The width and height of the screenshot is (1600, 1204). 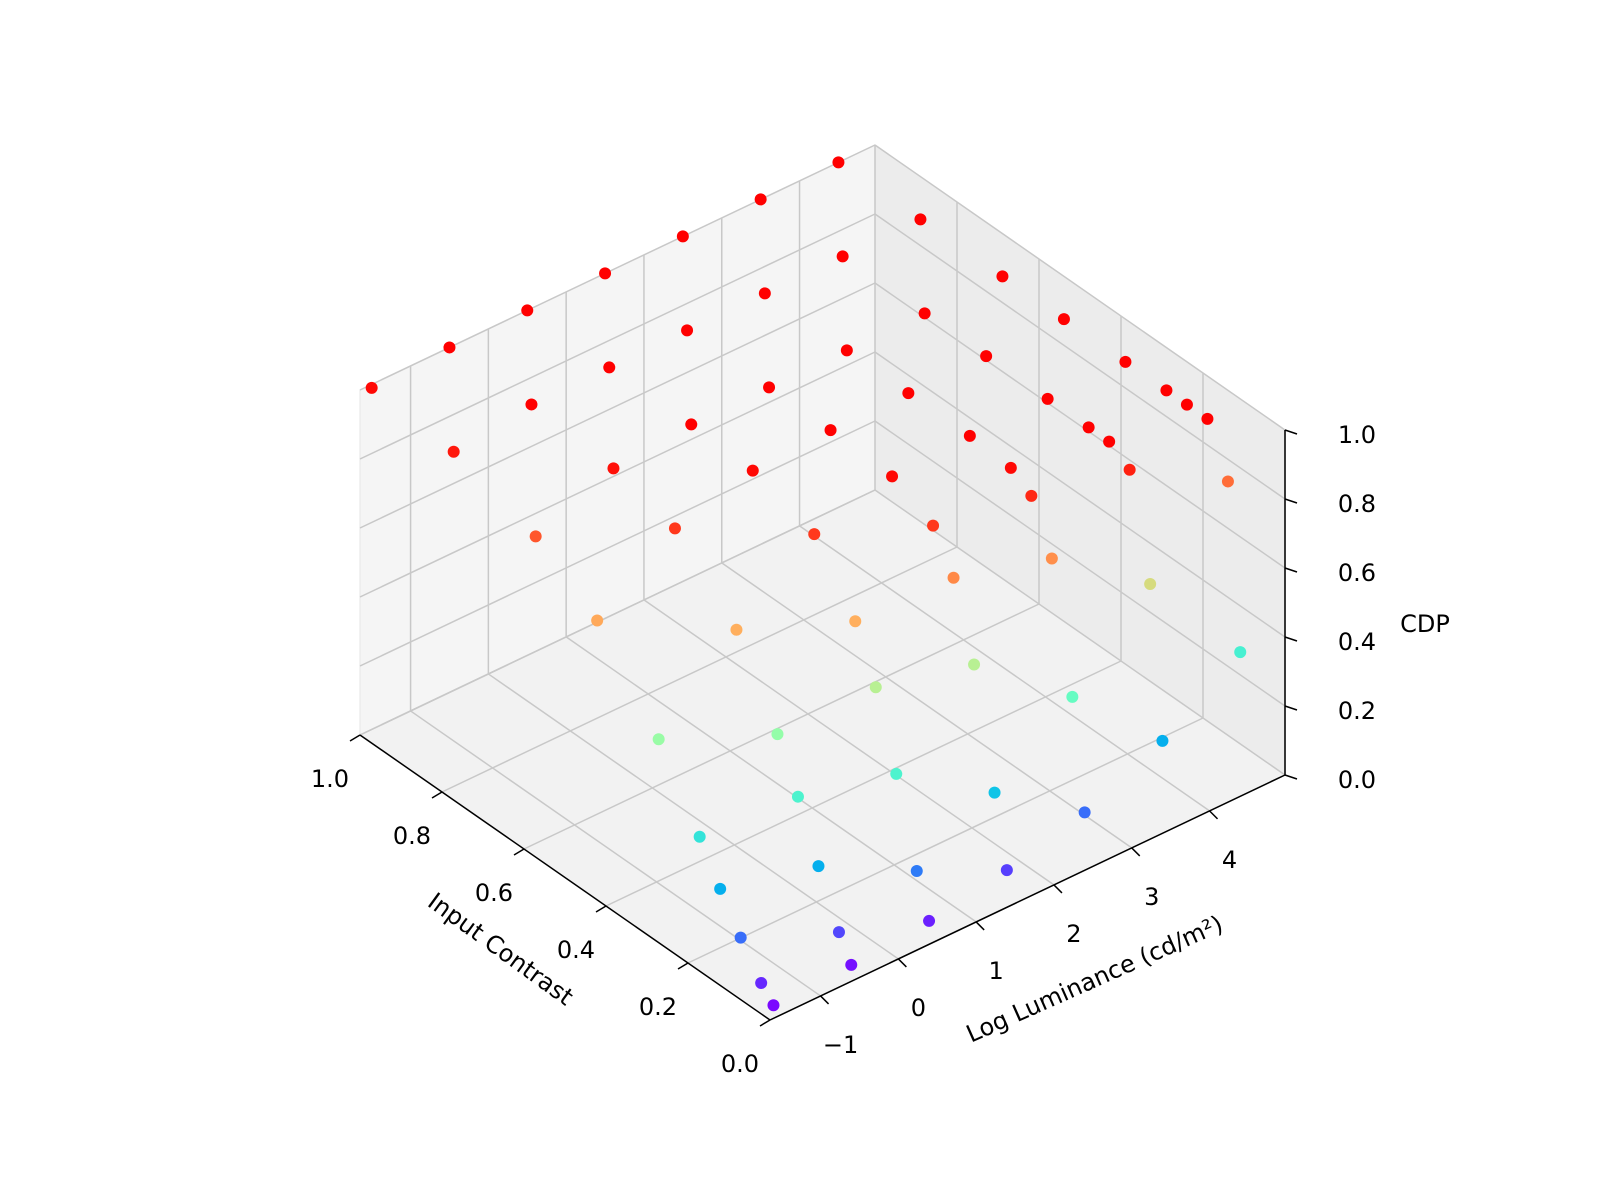 I want to click on z-tick-label: 0.6, so click(x=1357, y=573).